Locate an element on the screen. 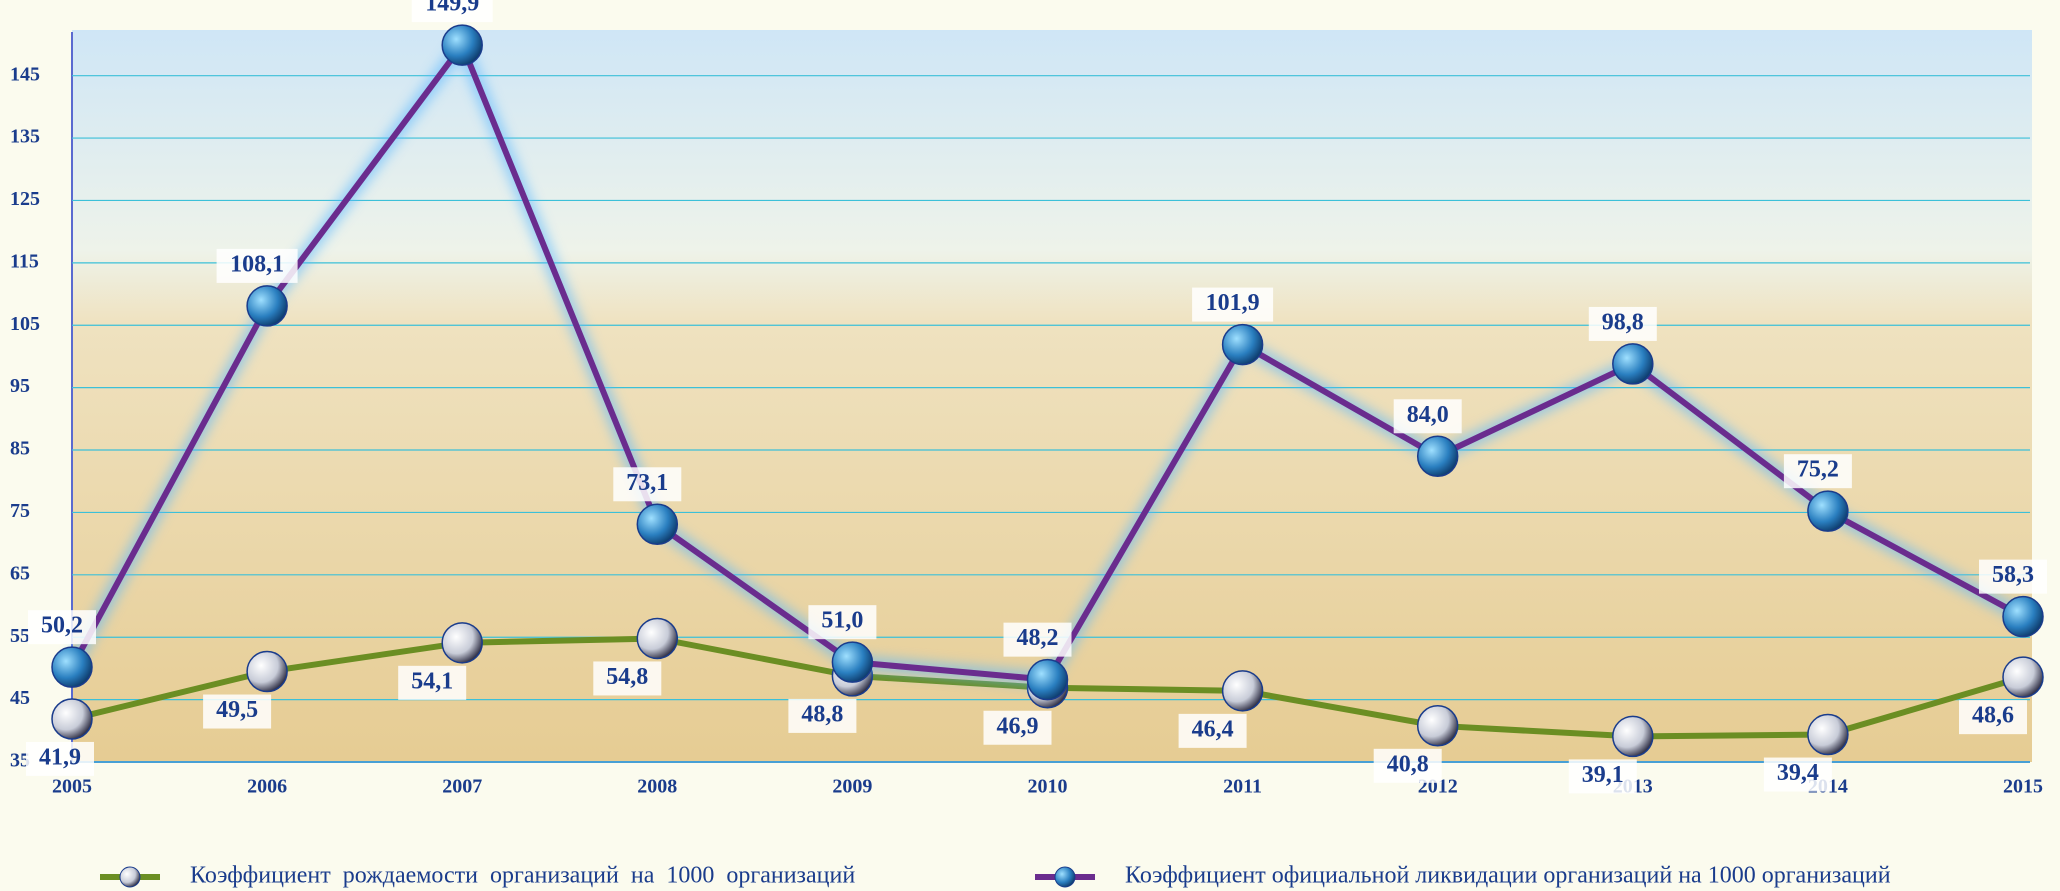 Image resolution: width=2060 pixels, height=891 pixels. y-tick-label: 105 is located at coordinates (25, 324).